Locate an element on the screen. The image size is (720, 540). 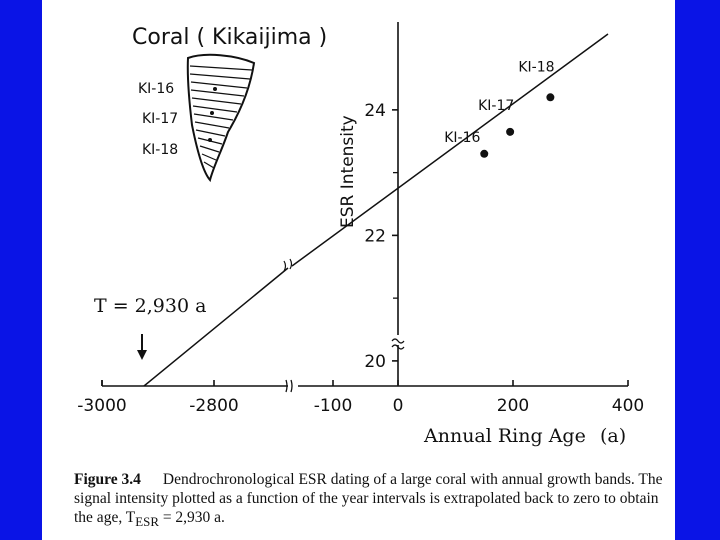
caption-text-end: = 2,930 a. is located at coordinates (191, 517).